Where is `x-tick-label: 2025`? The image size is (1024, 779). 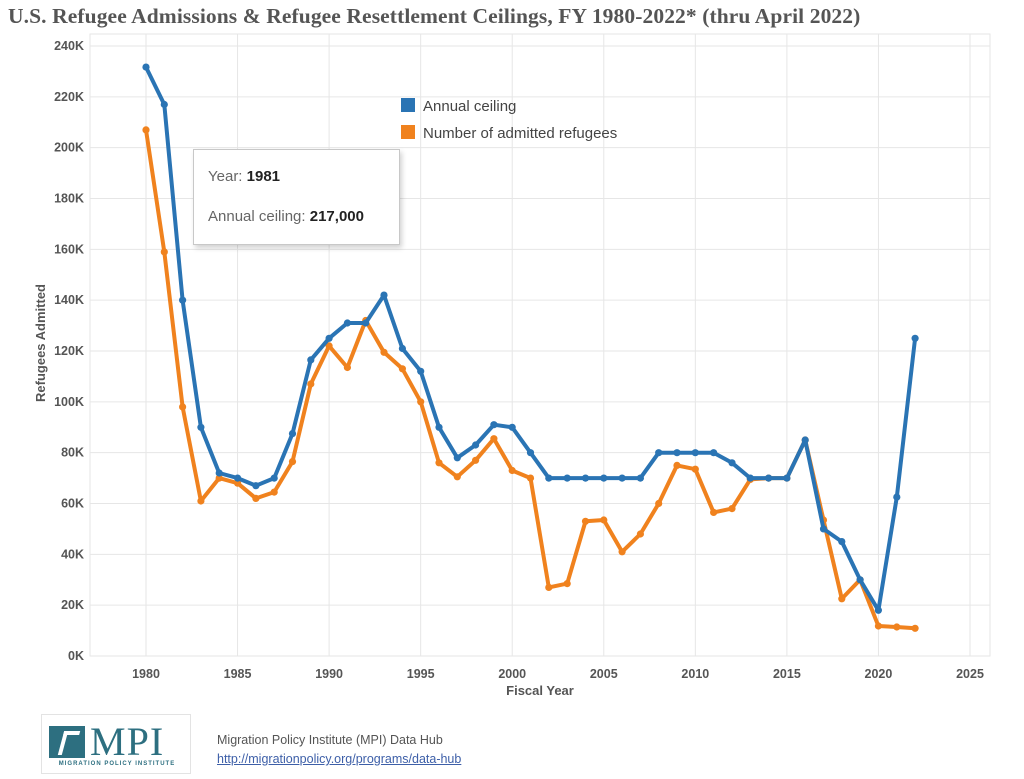 x-tick-label: 2025 is located at coordinates (970, 674).